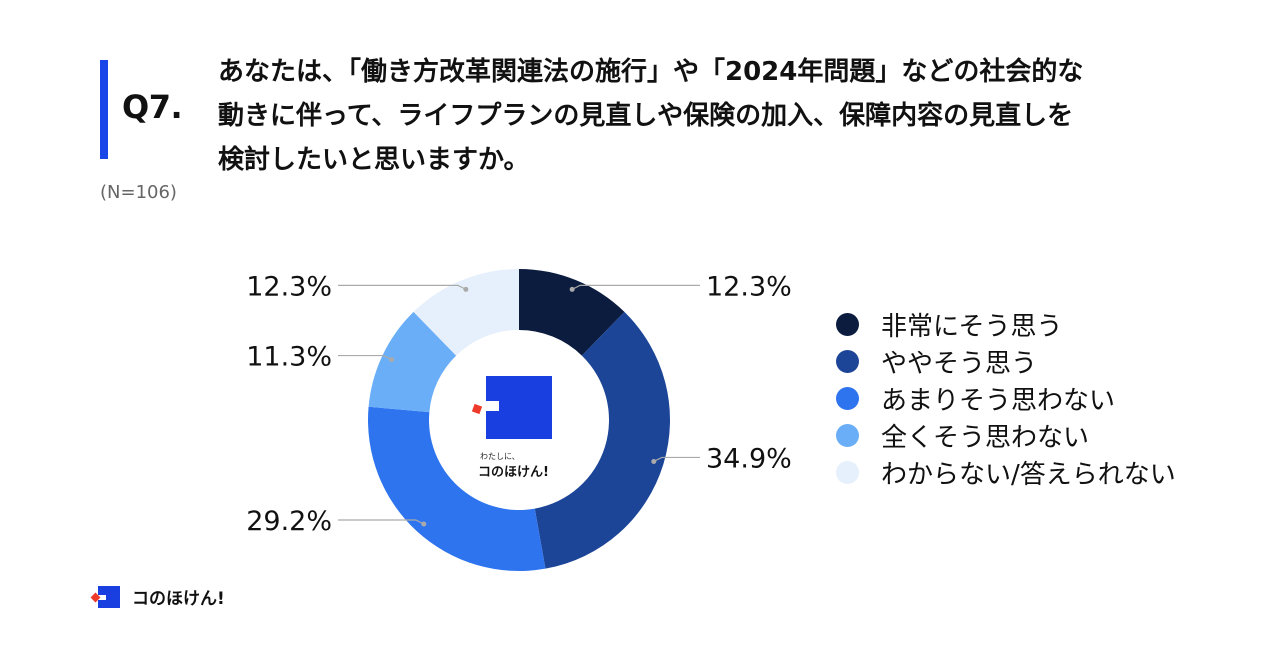 The height and width of the screenshot is (670, 1280). What do you see at coordinates (138, 192) in the screenshot?
I see `sample-size: (N=106)` at bounding box center [138, 192].